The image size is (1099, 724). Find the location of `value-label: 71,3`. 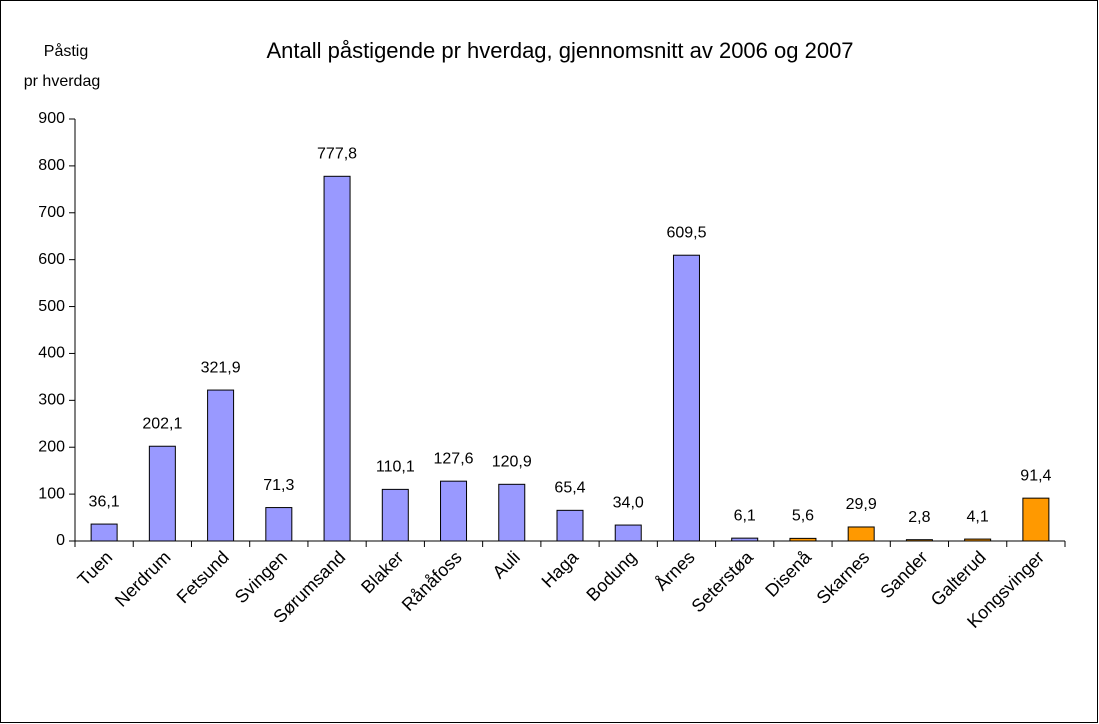

value-label: 71,3 is located at coordinates (278, 485).